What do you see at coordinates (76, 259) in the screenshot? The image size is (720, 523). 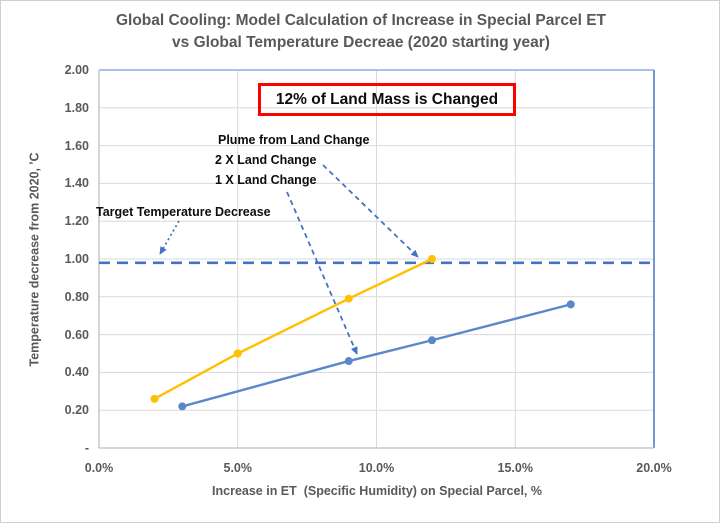 I see `y-tick-label: 1.00` at bounding box center [76, 259].